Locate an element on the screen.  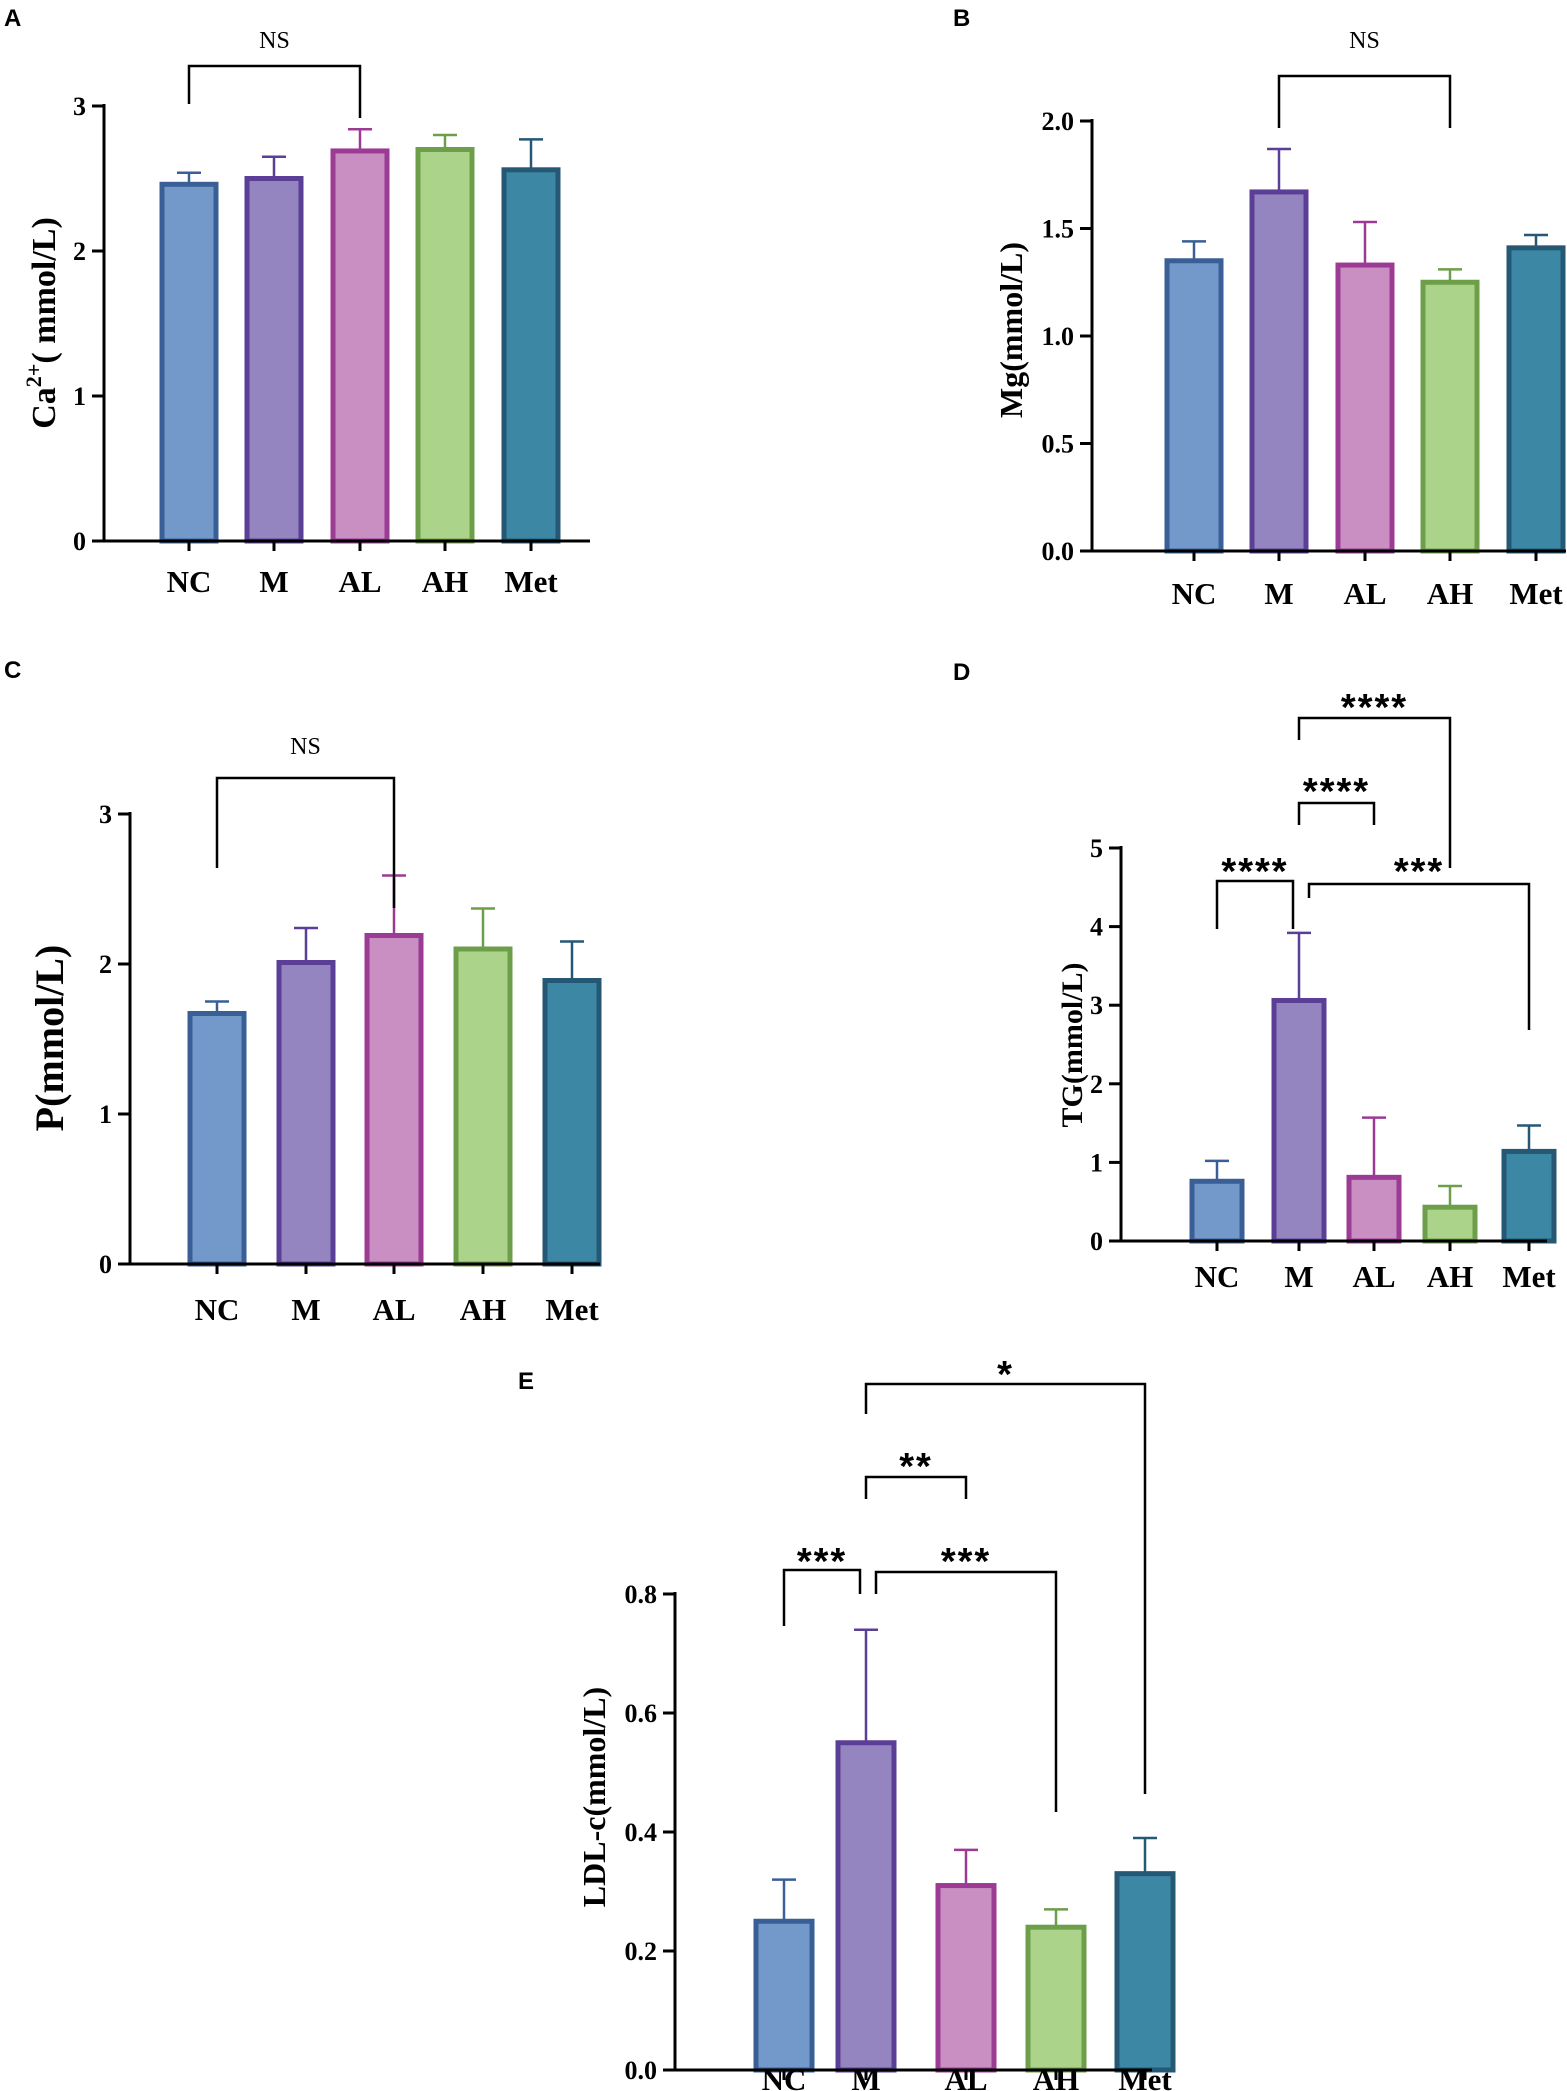
y-tick-label: 1.0 is located at coordinates (1058, 336).